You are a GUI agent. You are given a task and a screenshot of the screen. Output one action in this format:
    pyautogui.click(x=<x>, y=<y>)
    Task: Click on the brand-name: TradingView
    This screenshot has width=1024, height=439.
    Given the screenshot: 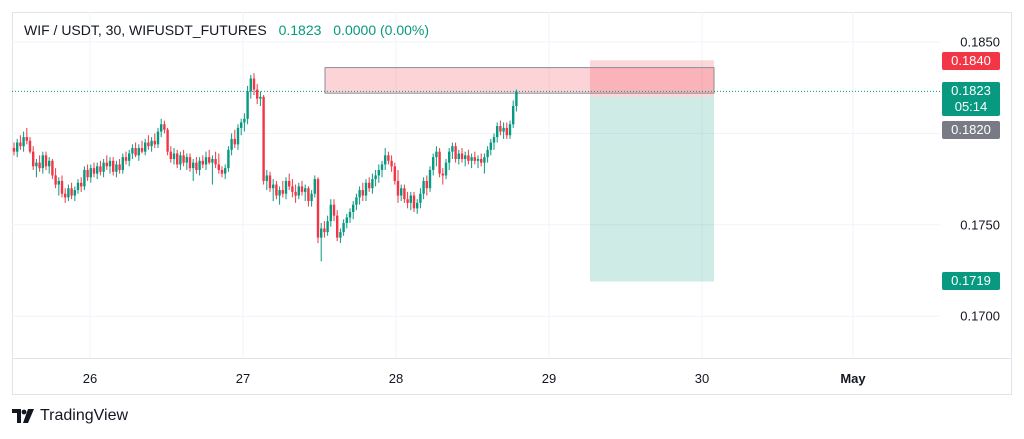 What is the action you would take?
    pyautogui.click(x=84, y=415)
    